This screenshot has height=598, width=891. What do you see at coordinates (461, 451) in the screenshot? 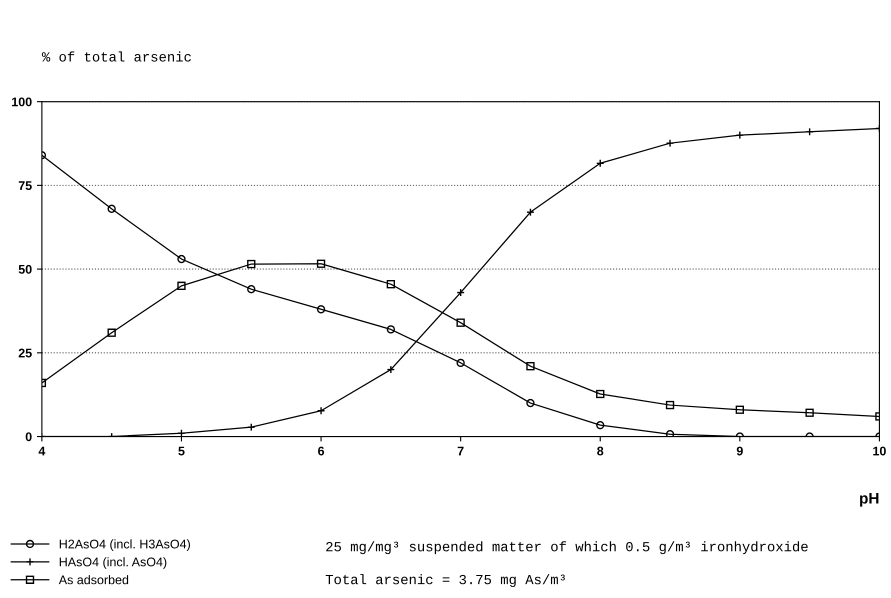
I see `x-tick-label: 7` at bounding box center [461, 451].